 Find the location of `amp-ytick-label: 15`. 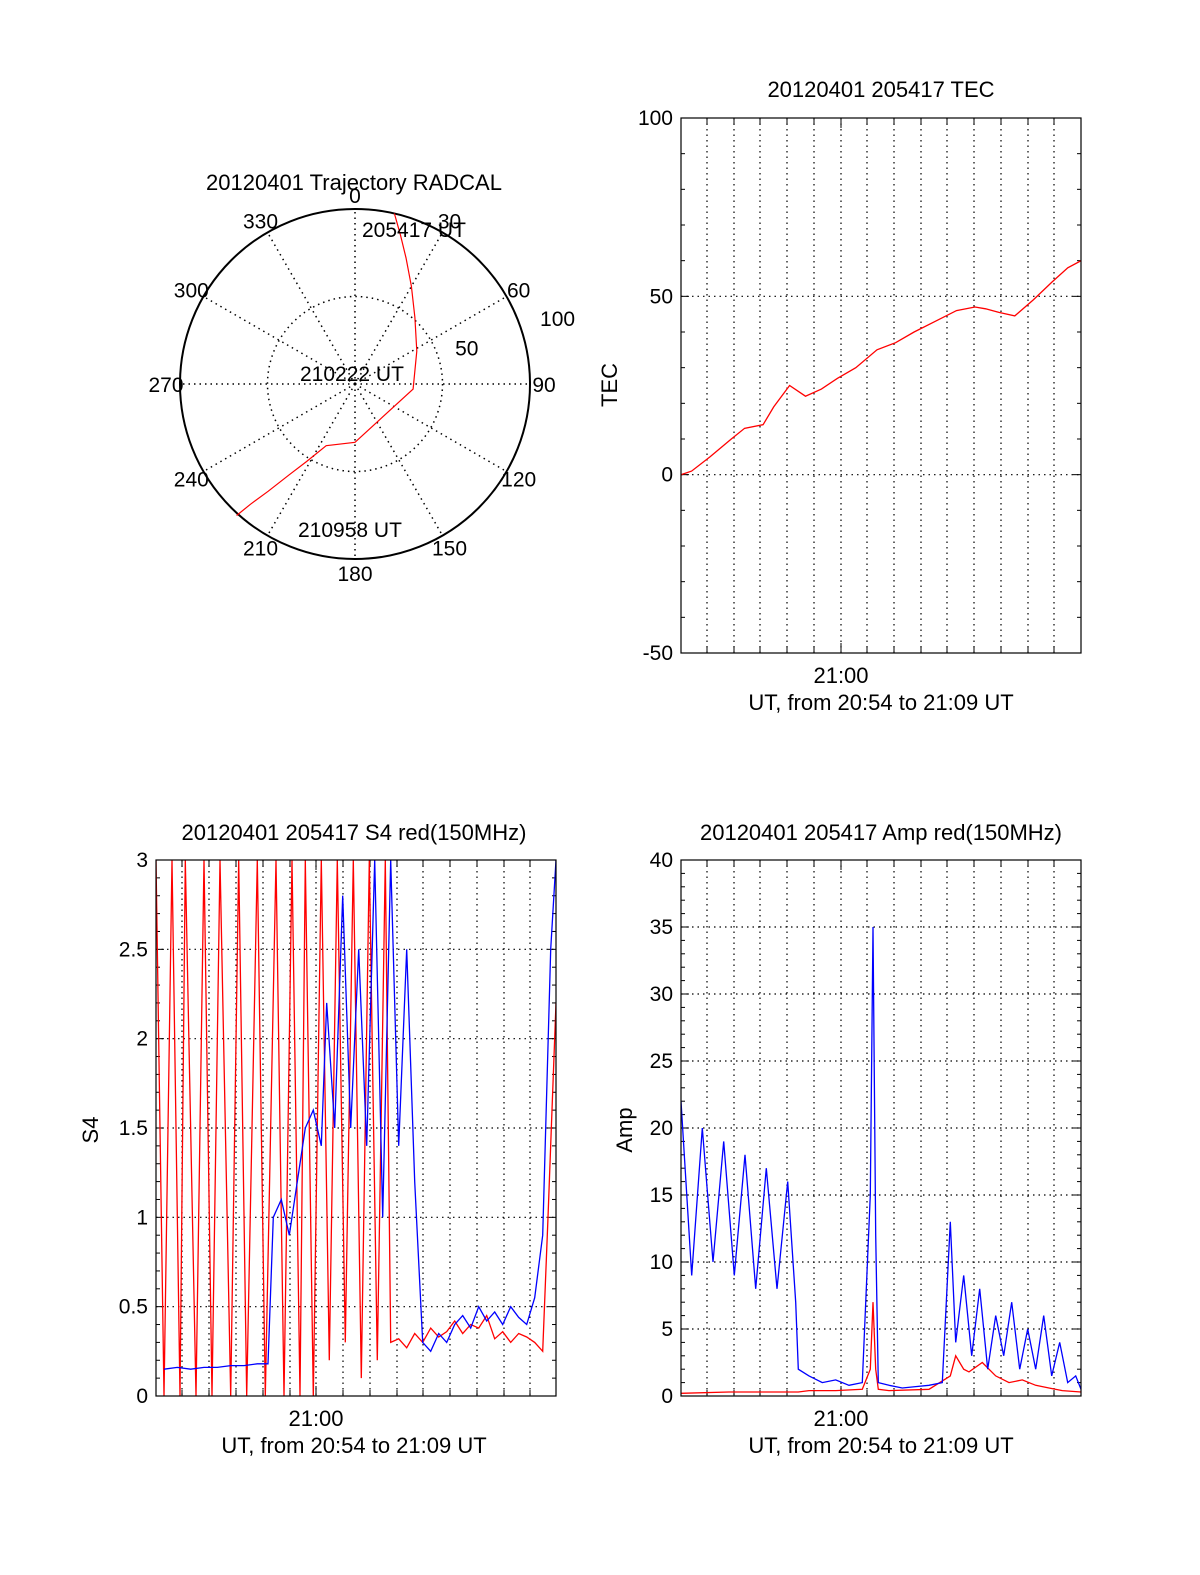

amp-ytick-label: 15 is located at coordinates (661, 1195).